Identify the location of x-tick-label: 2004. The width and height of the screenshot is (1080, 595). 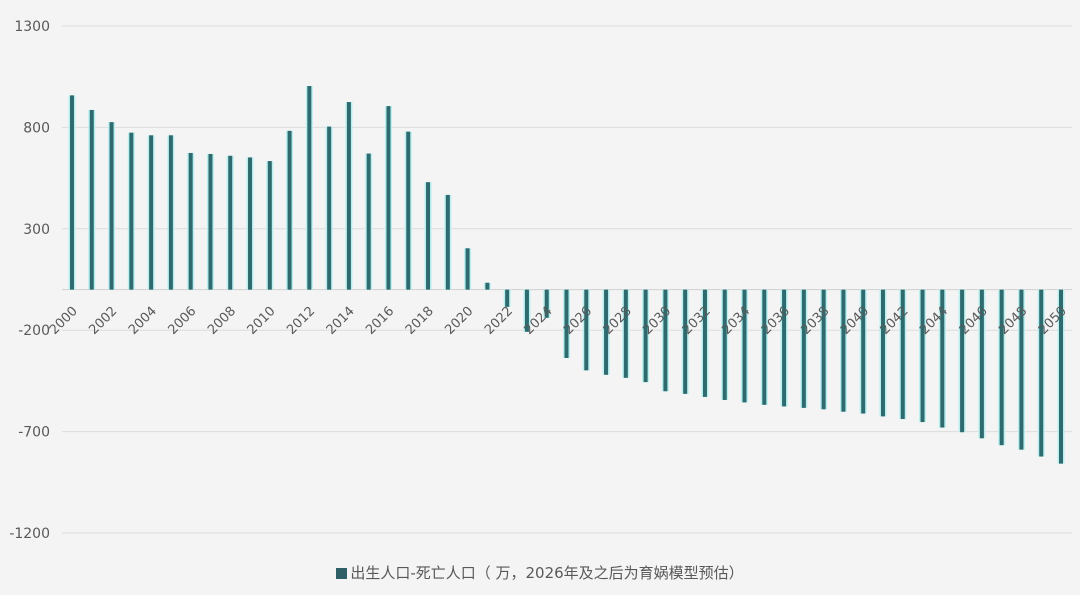
(143, 321).